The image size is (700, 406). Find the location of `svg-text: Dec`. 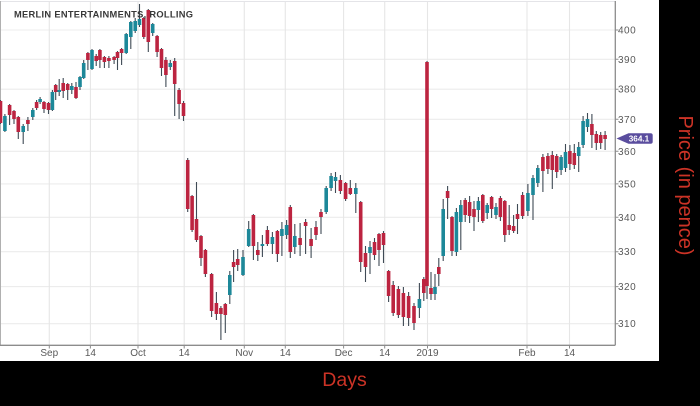

svg-text: Dec is located at coordinates (344, 353).